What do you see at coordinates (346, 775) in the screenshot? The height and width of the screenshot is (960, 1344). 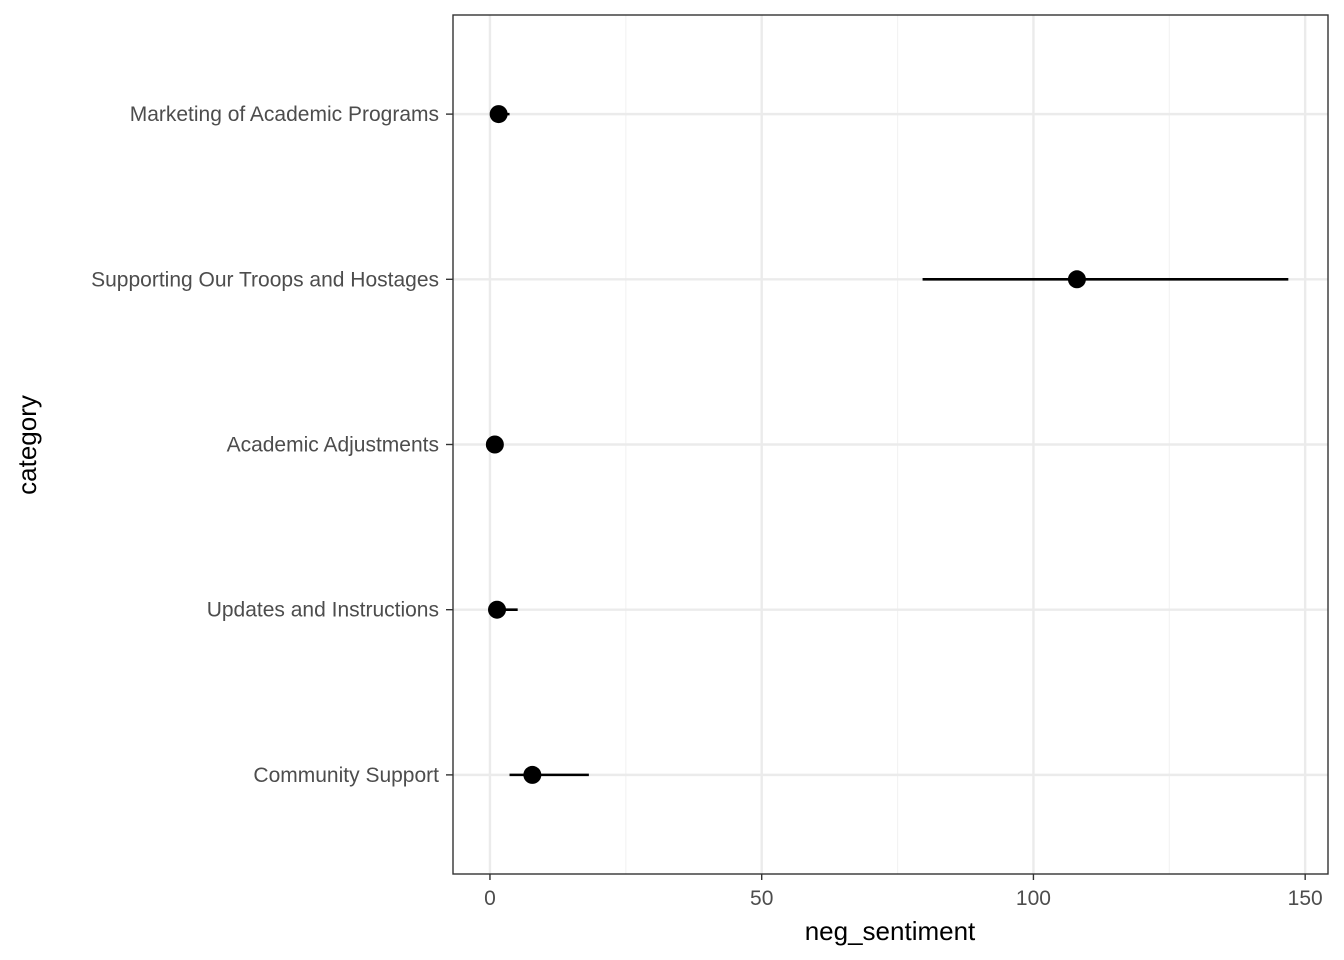 I see `y-tick-label: Community Support` at bounding box center [346, 775].